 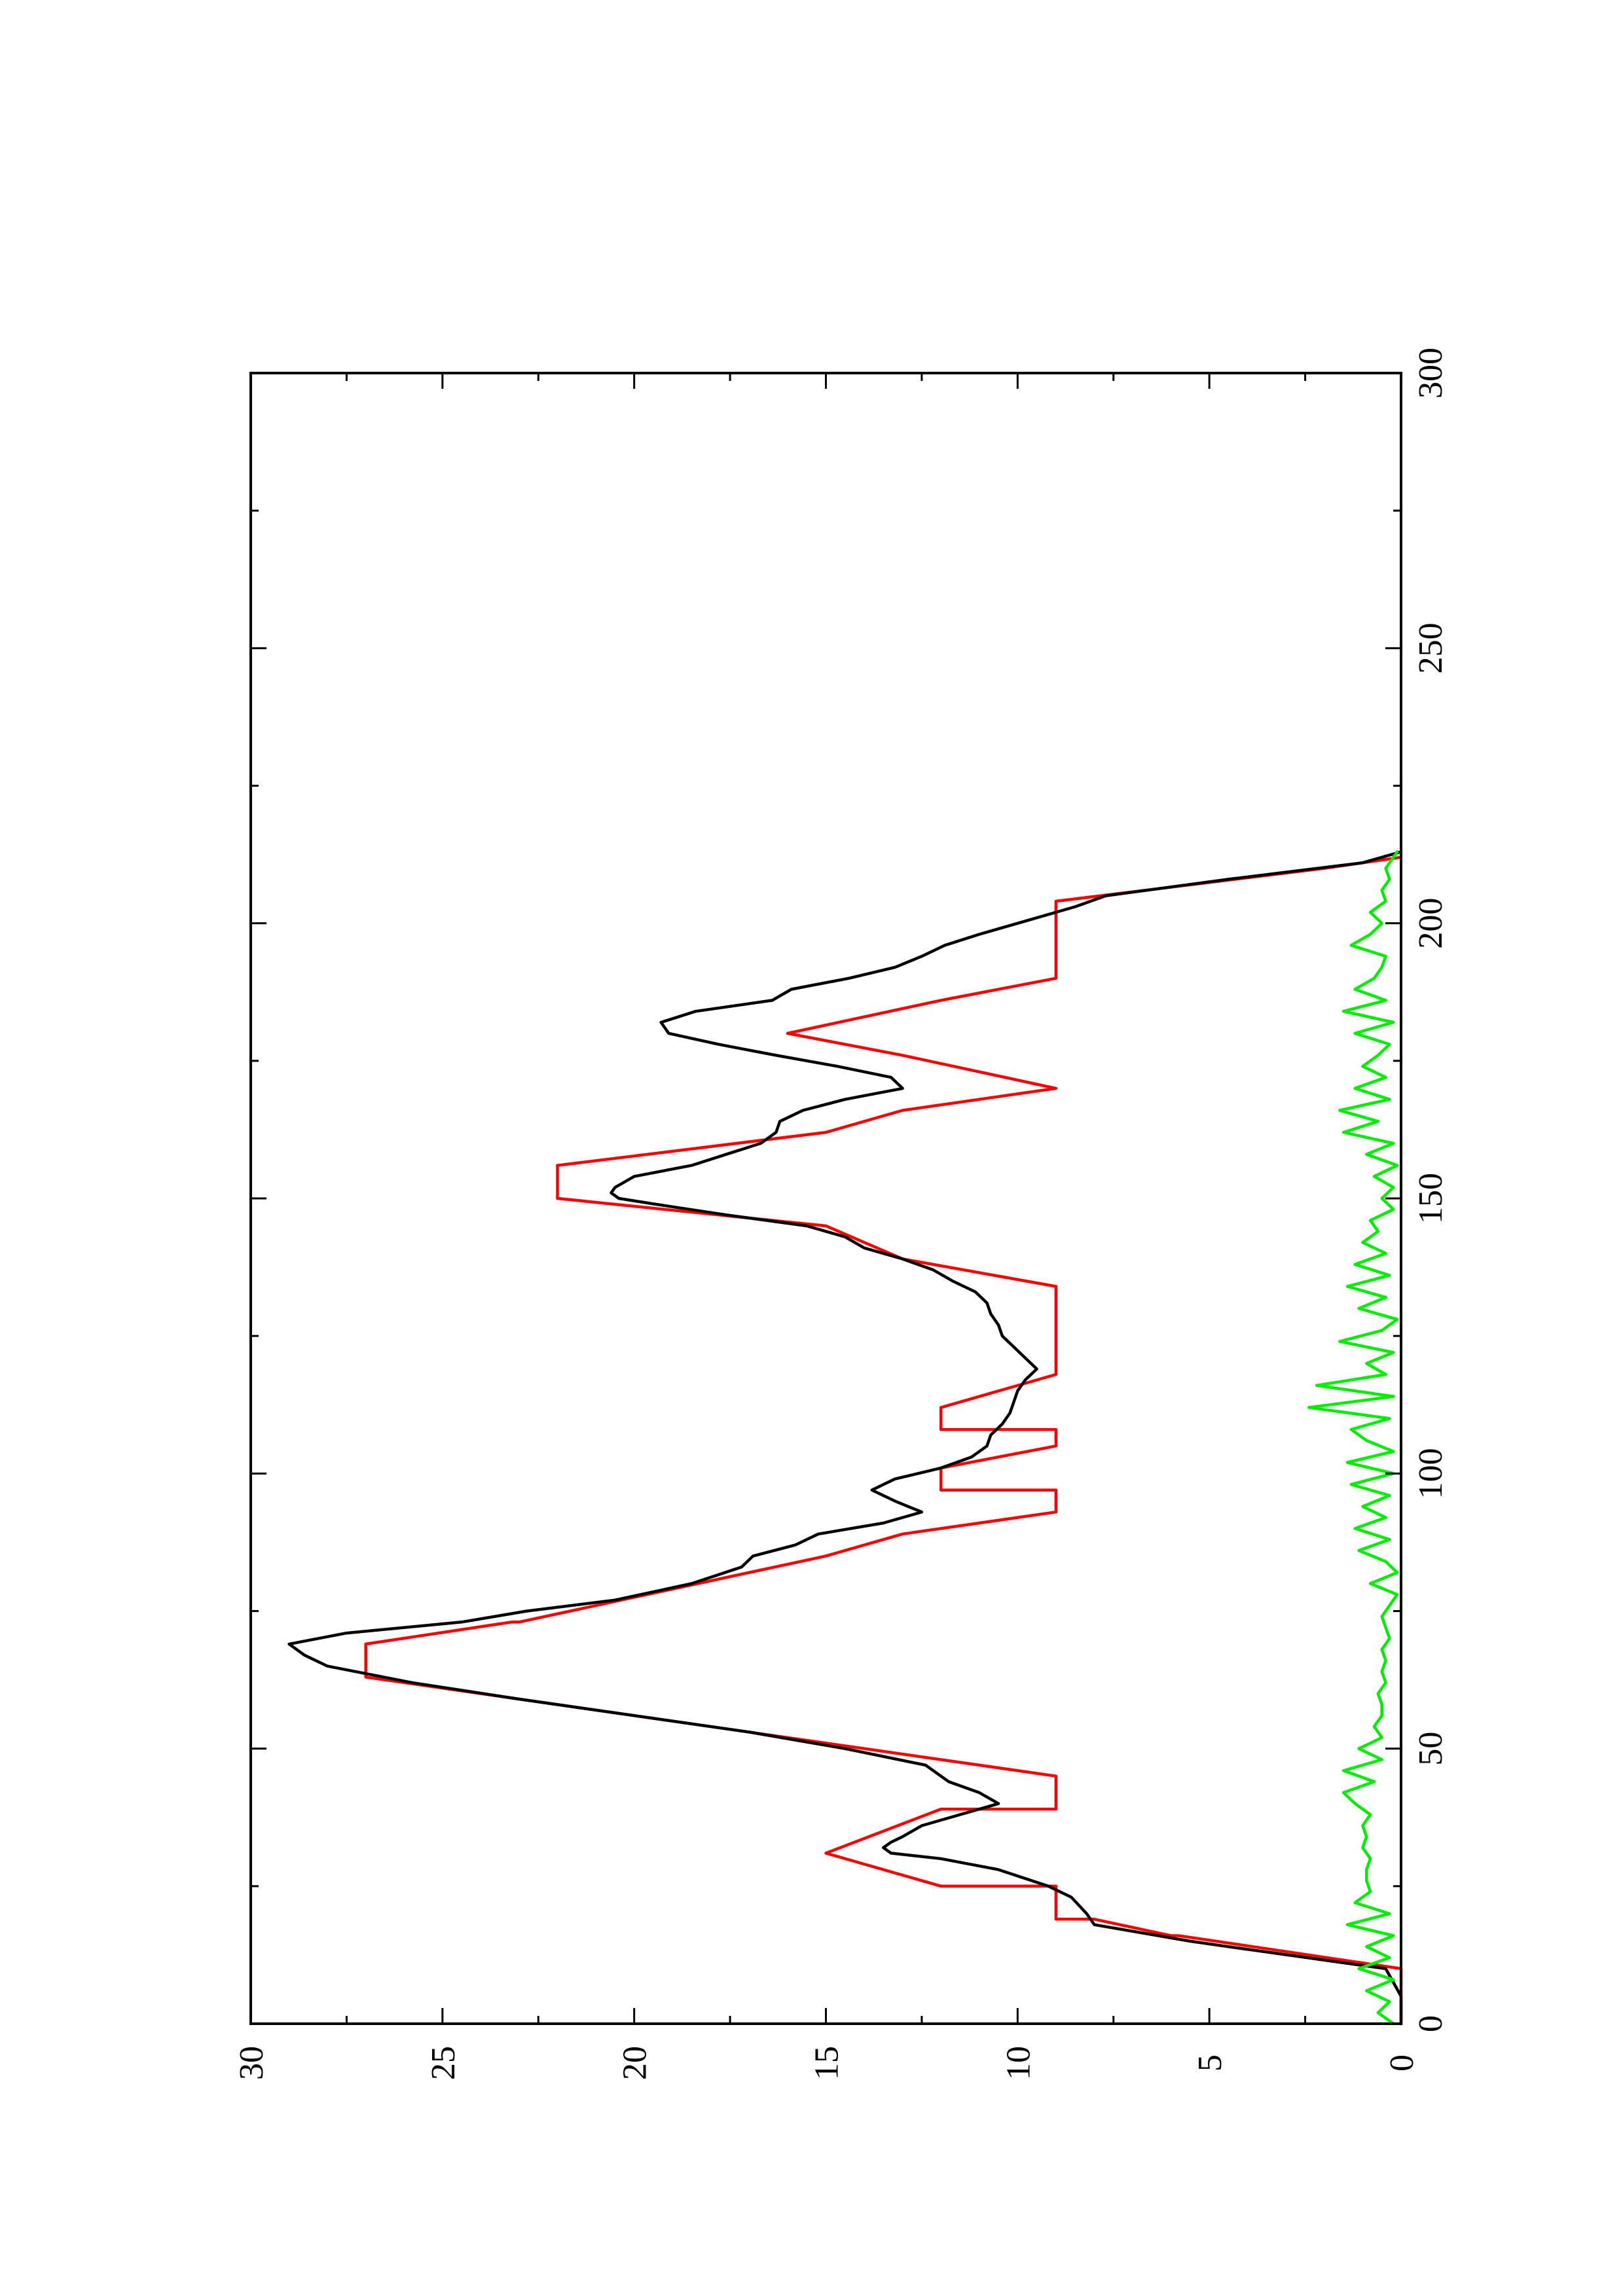 What do you see at coordinates (1431, 373) in the screenshot?
I see `x-tick-label: 300` at bounding box center [1431, 373].